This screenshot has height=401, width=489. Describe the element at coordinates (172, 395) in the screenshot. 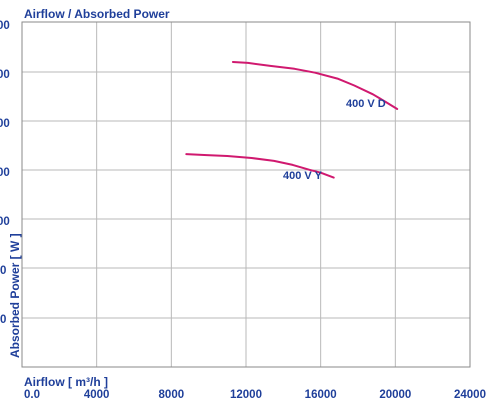

I see `x-tick-label: 8000` at that location.